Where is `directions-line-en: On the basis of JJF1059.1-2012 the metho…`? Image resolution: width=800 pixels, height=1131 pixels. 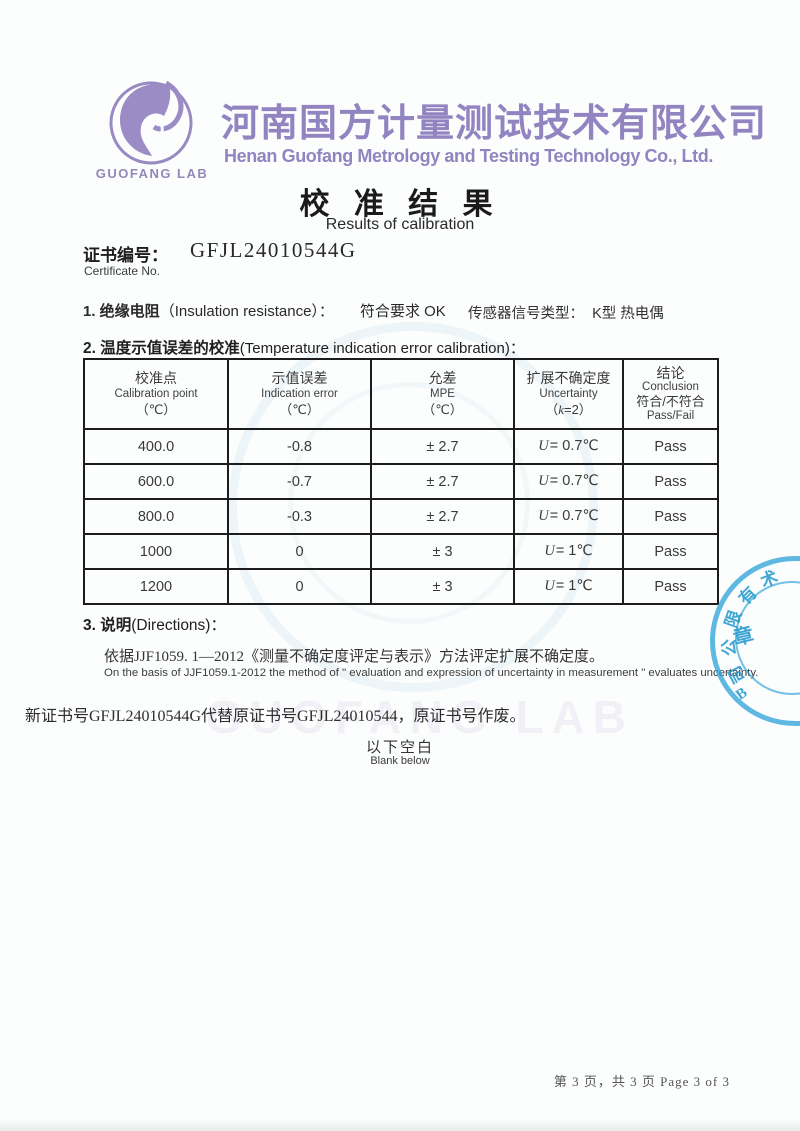 directions-line-en: On the basis of JJF1059.1-2012 the metho… is located at coordinates (431, 673).